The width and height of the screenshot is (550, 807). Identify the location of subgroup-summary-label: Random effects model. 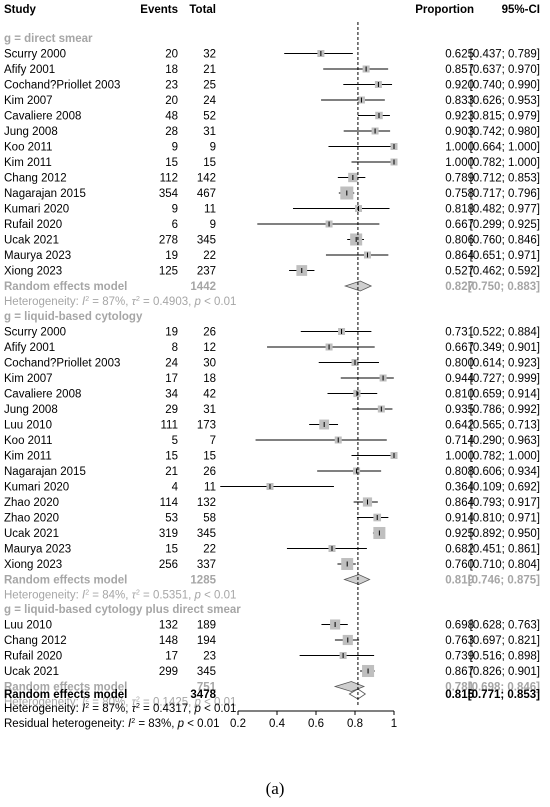
(65, 287).